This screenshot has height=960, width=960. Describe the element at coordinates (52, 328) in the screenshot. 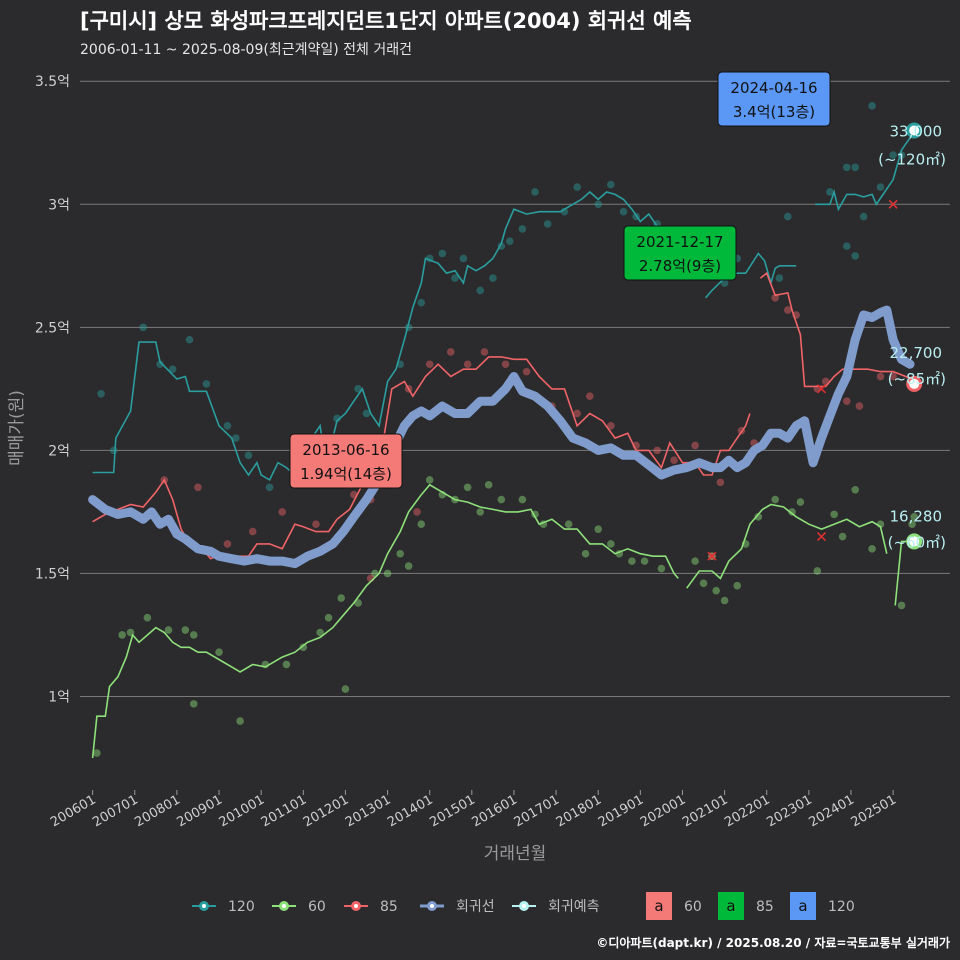

I see `y-tick-label: 2.5억` at that location.